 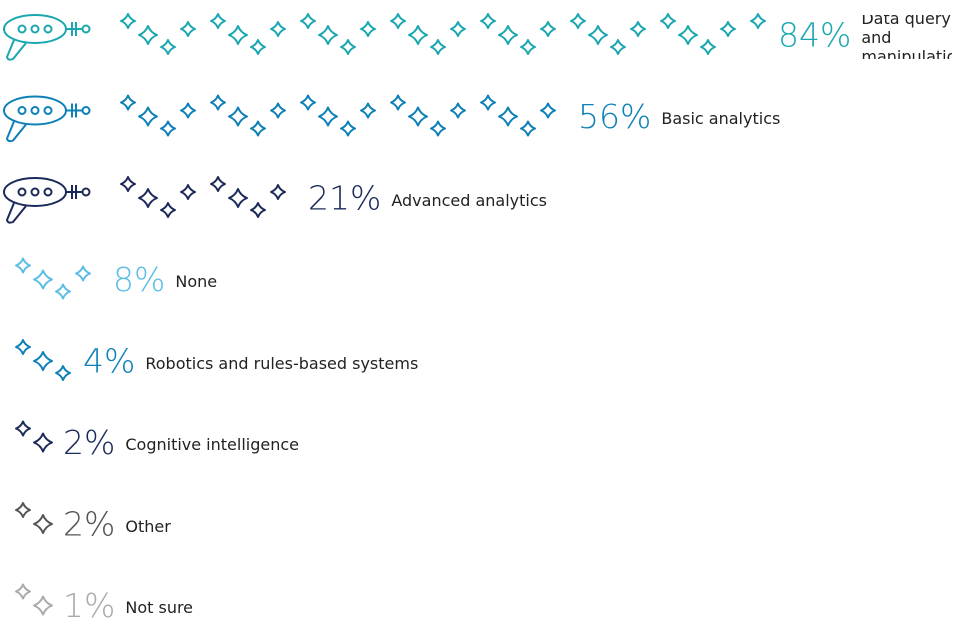 What do you see at coordinates (344, 198) in the screenshot?
I see `value-label: 21%` at bounding box center [344, 198].